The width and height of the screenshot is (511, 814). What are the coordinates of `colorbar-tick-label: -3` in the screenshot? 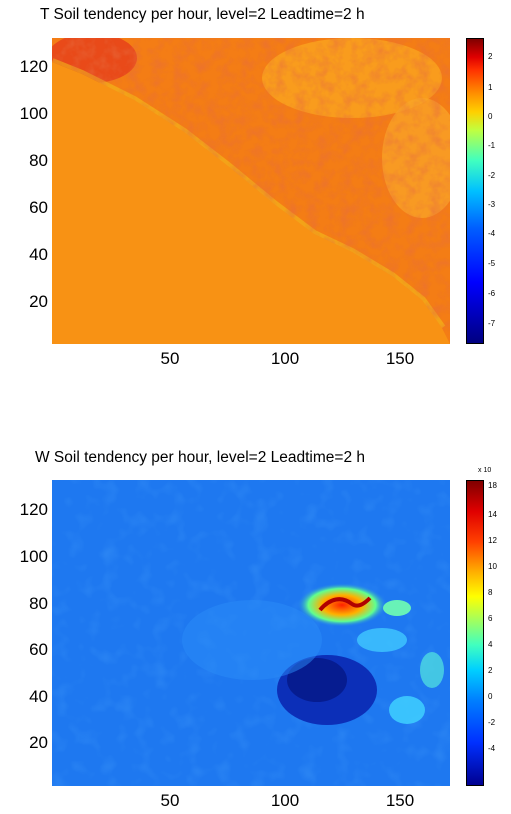 It's located at (492, 204).